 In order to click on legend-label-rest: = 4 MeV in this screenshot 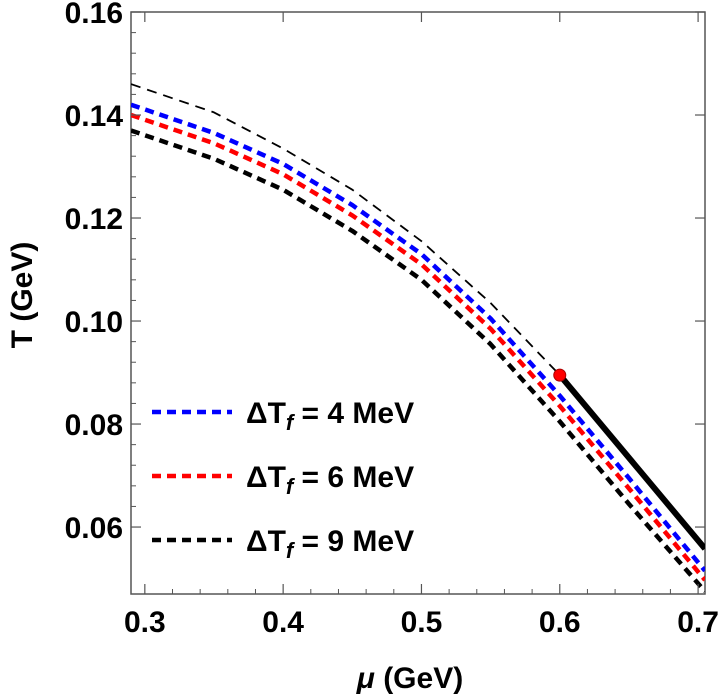, I will do `click(353, 413)`.